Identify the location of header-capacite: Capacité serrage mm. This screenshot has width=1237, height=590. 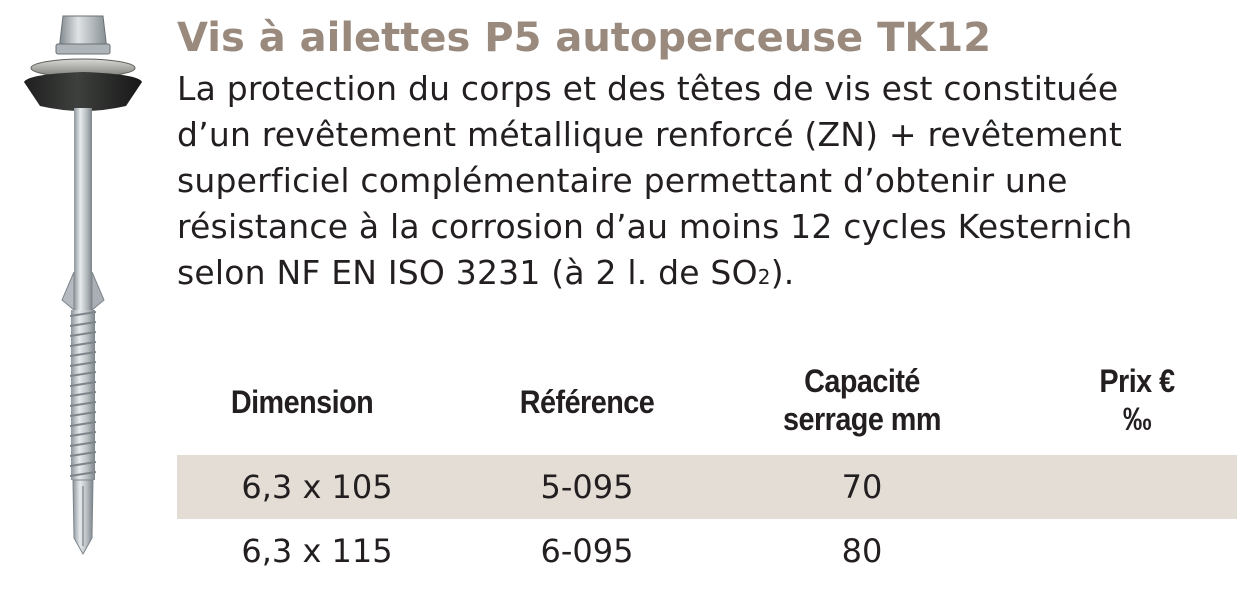
(862, 400).